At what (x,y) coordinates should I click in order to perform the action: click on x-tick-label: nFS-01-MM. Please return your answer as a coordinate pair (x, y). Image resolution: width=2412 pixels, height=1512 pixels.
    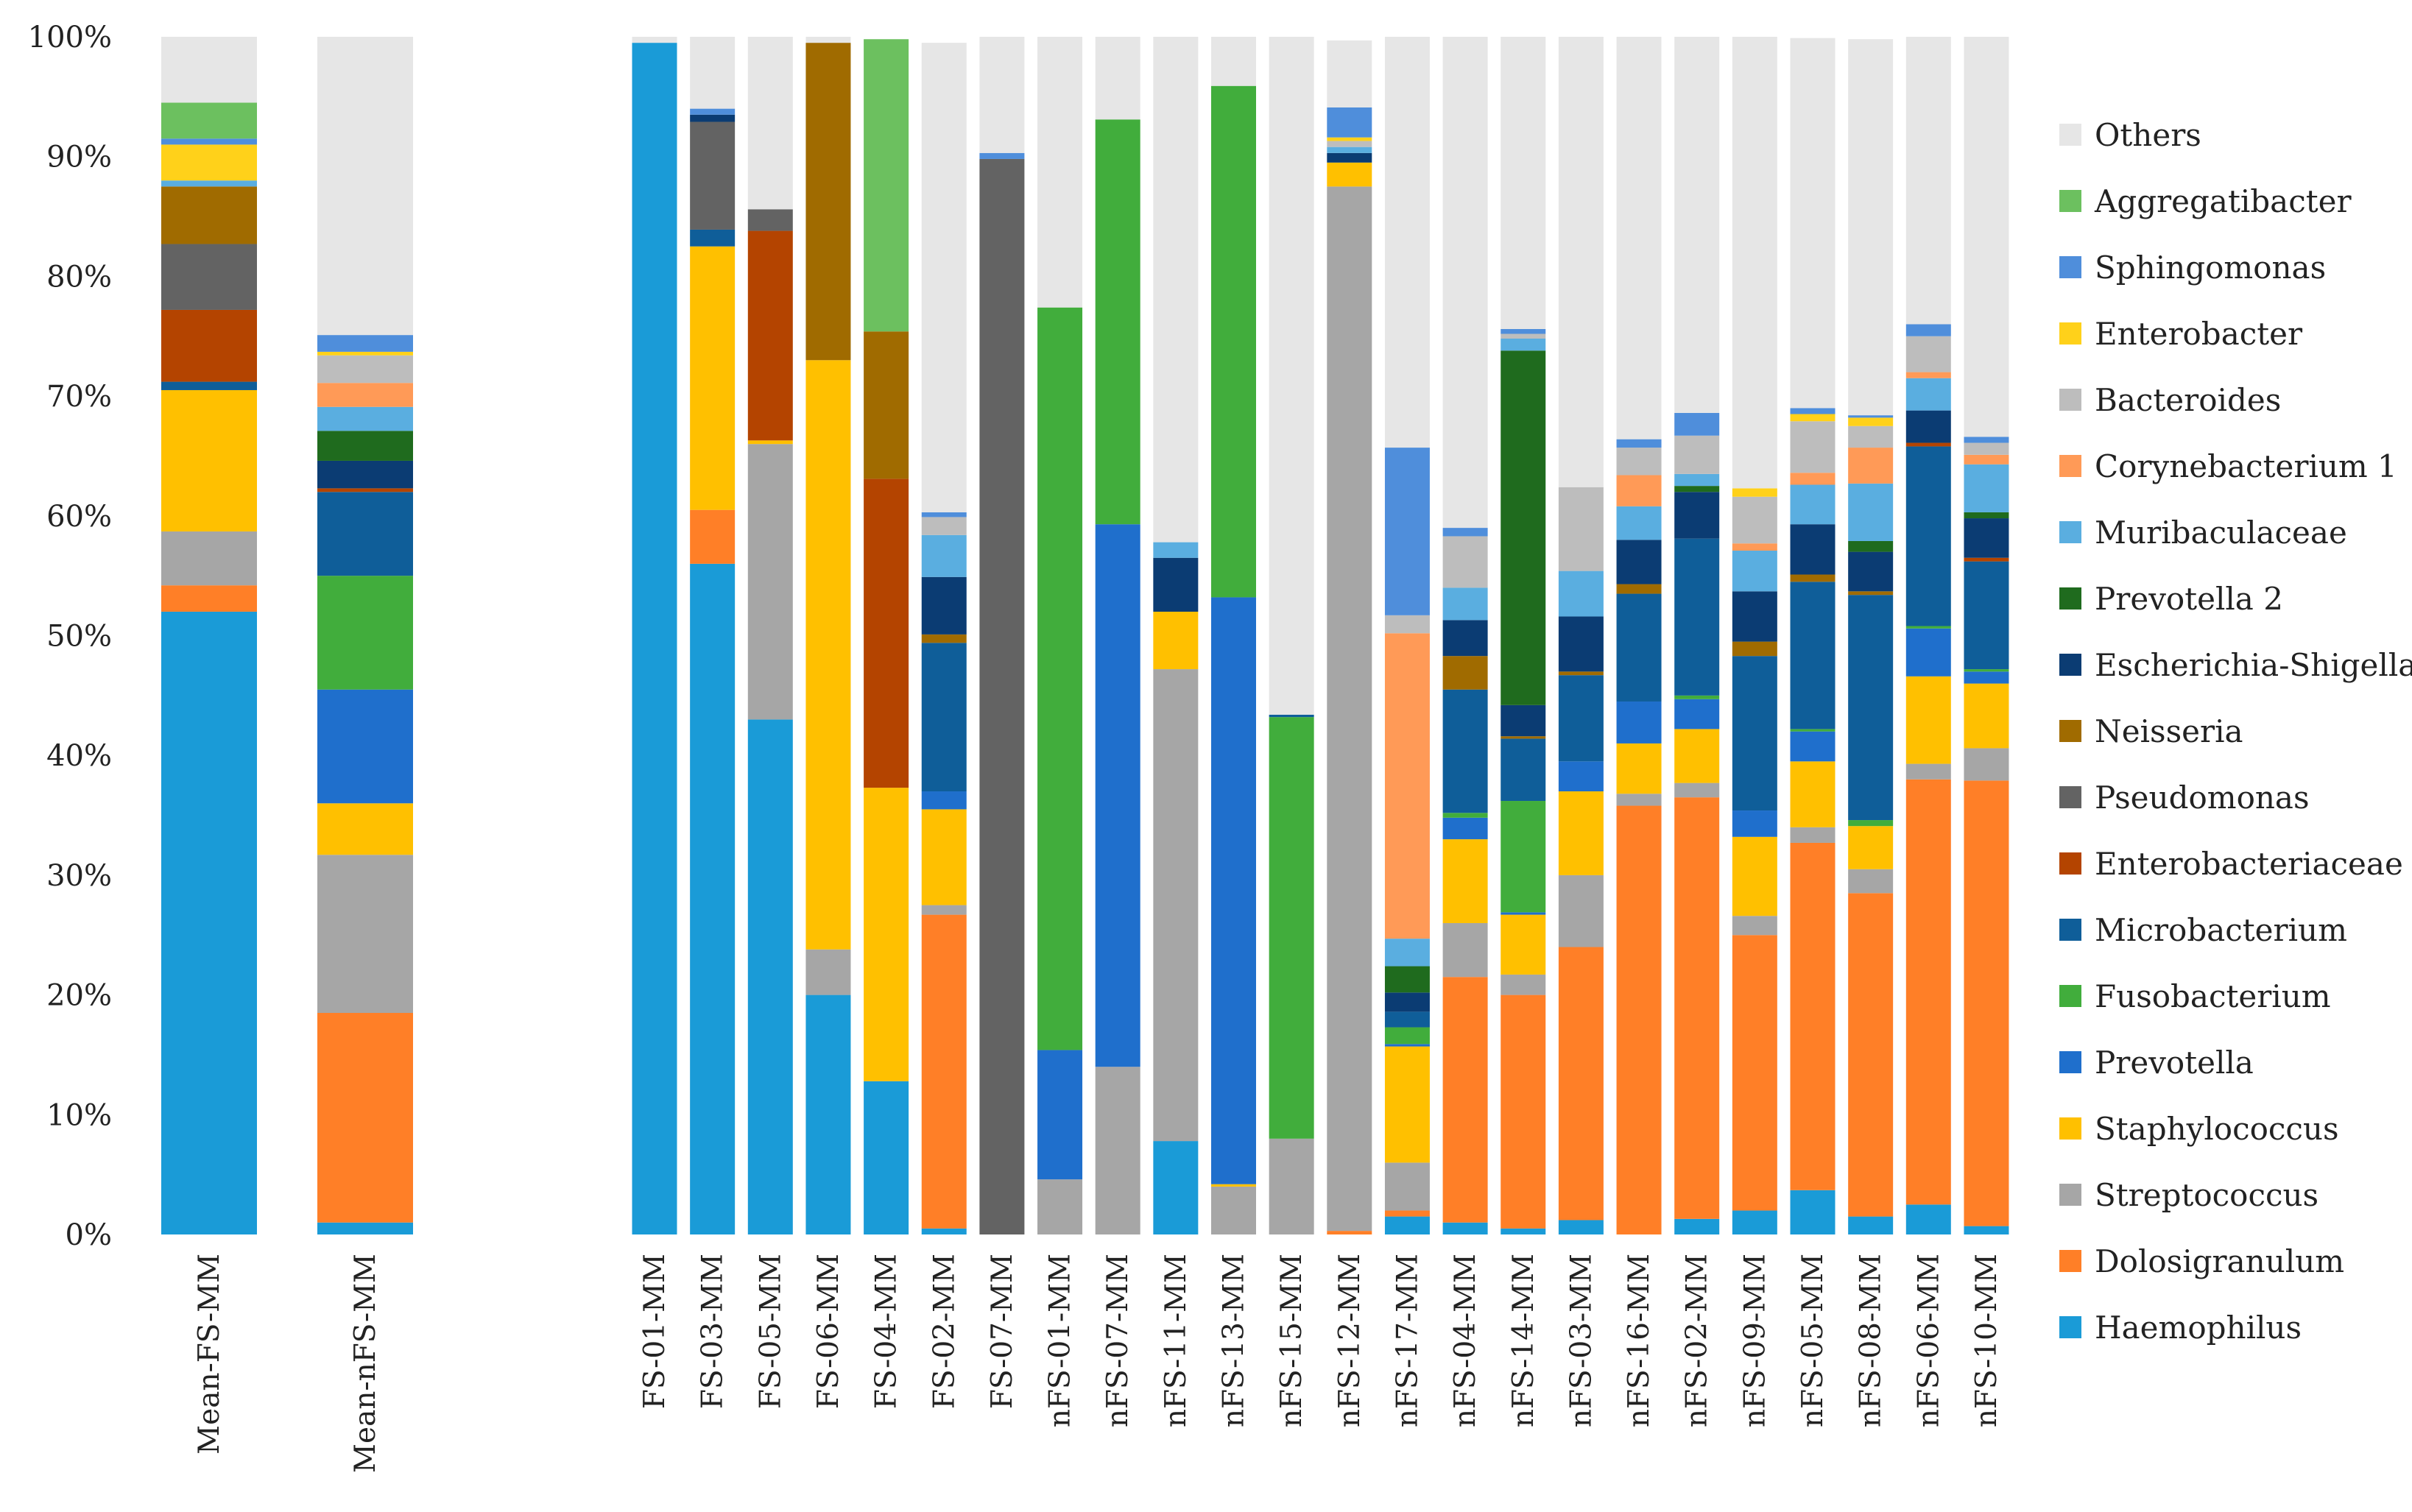
    Looking at the image, I should click on (1060, 1340).